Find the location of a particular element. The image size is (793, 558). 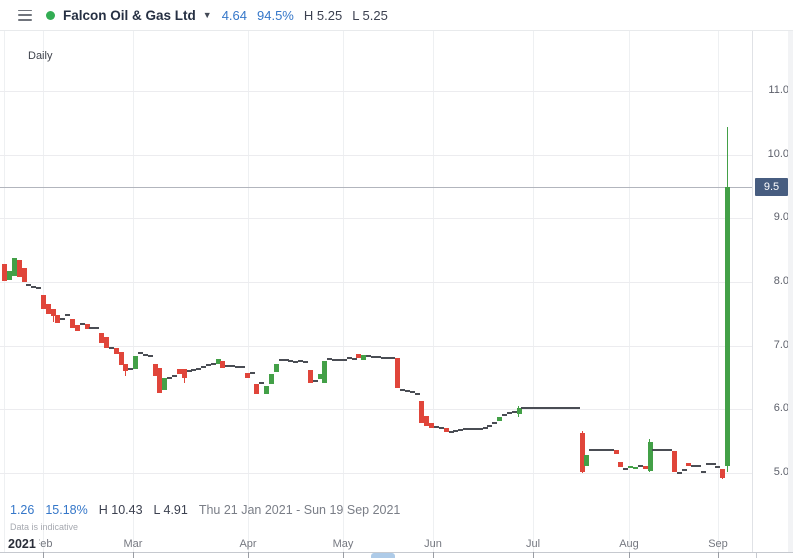

time-axis-border is located at coordinates (396, 552).